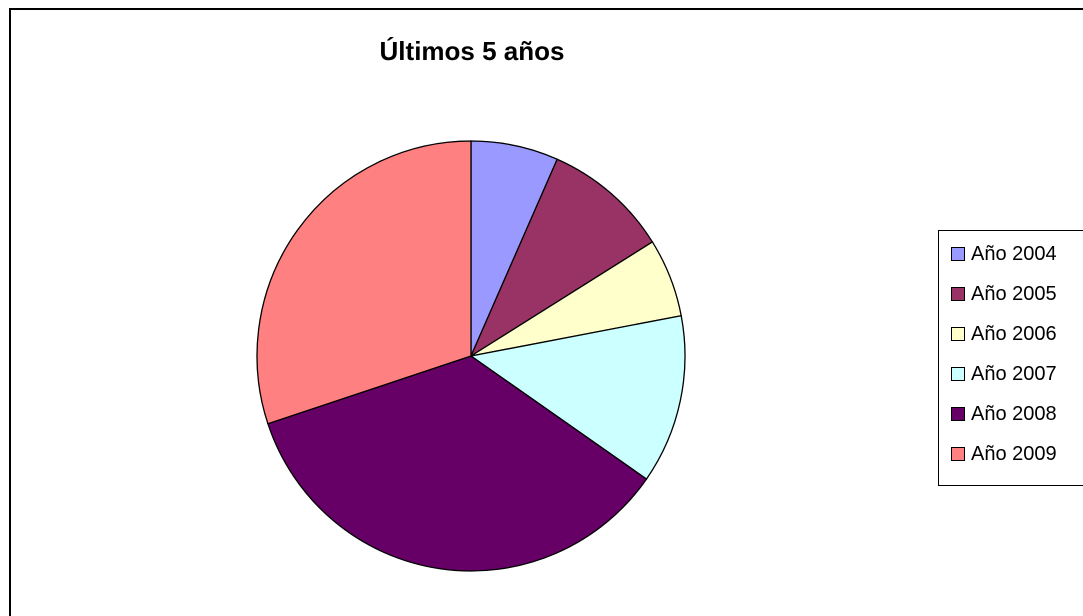  What do you see at coordinates (457, 463) in the screenshot?
I see `pie-slice-a-o-2008` at bounding box center [457, 463].